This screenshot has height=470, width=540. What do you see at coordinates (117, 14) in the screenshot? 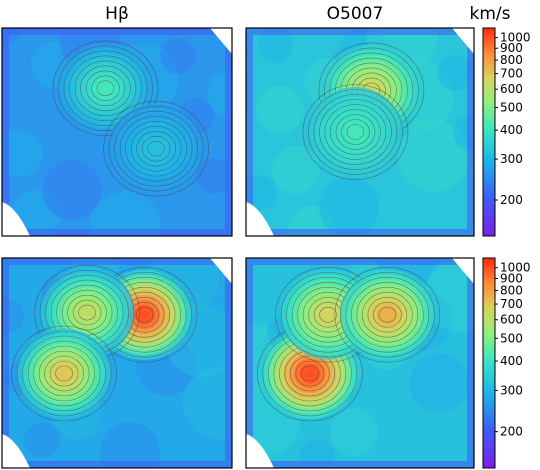
I see `column-title-hbeta: Hβ` at bounding box center [117, 14].